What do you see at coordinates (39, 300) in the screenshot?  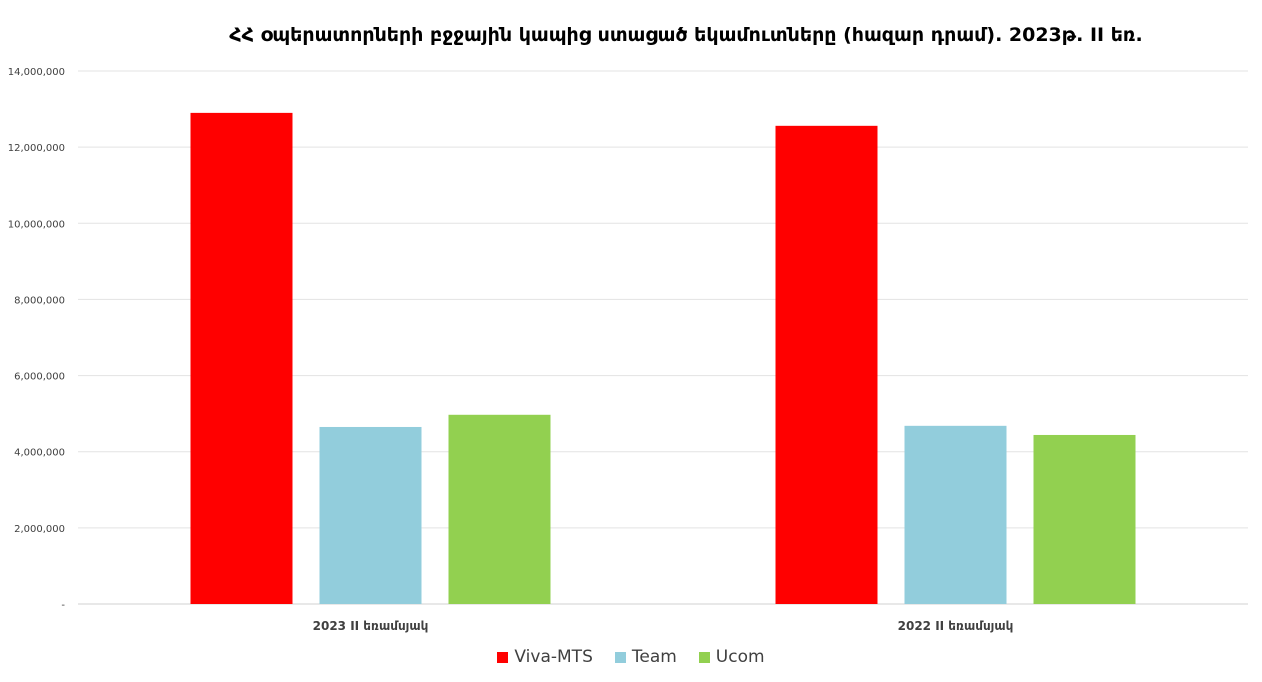 I see `y-tick-label: 8,000,000` at bounding box center [39, 300].